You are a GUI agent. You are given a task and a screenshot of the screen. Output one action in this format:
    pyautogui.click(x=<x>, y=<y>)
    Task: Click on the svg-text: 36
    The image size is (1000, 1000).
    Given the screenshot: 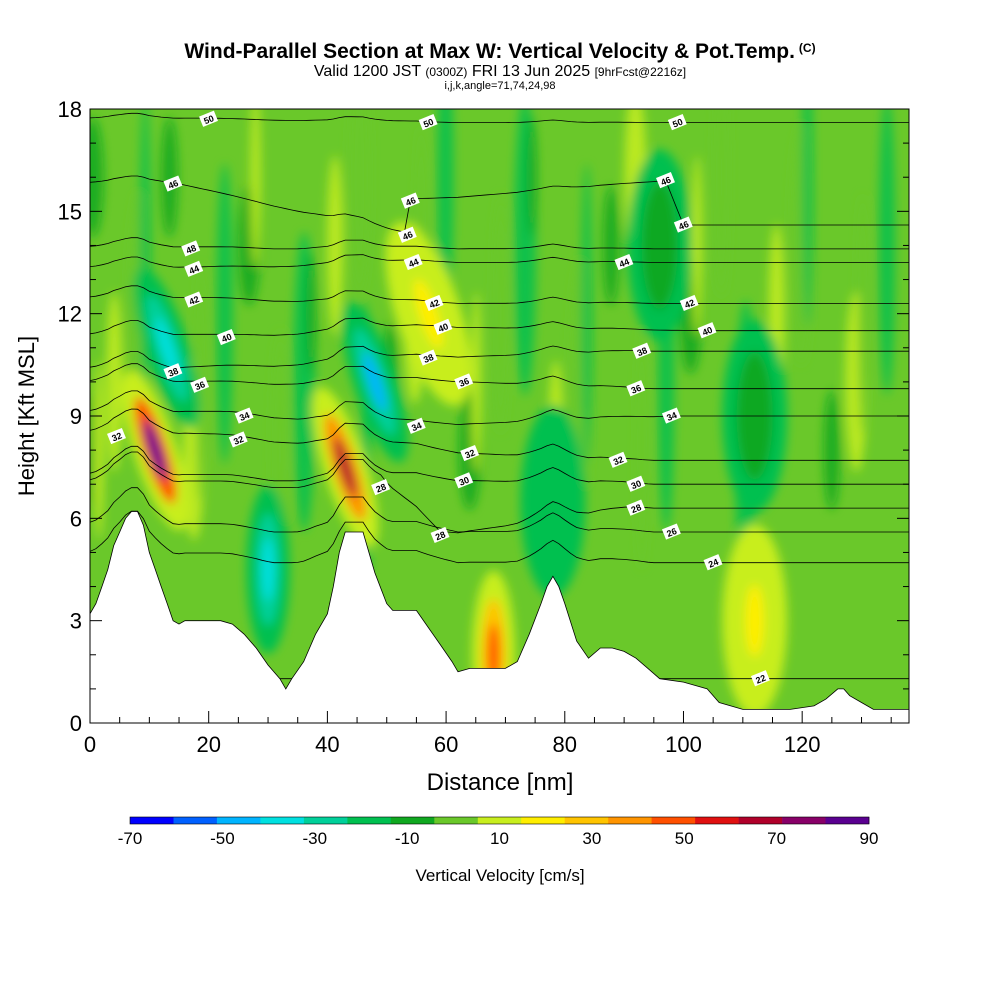 What is the action you would take?
    pyautogui.click(x=464, y=382)
    